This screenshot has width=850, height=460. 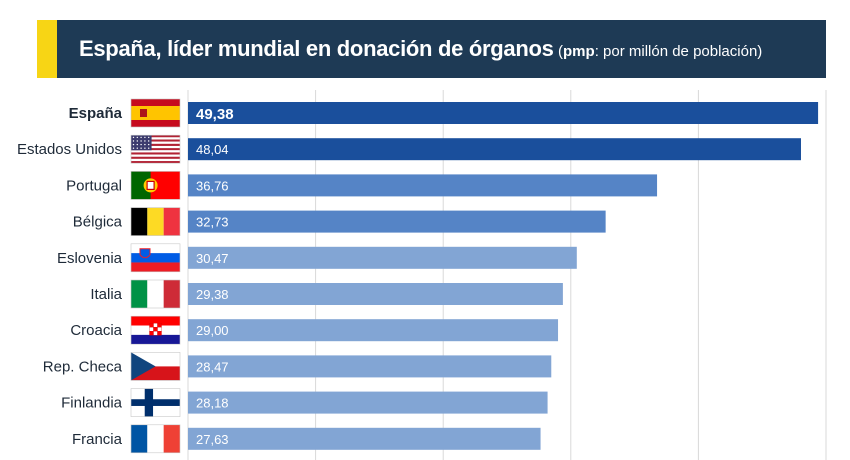 What do you see at coordinates (155, 258) in the screenshot?
I see `slovenia-flag-icon` at bounding box center [155, 258].